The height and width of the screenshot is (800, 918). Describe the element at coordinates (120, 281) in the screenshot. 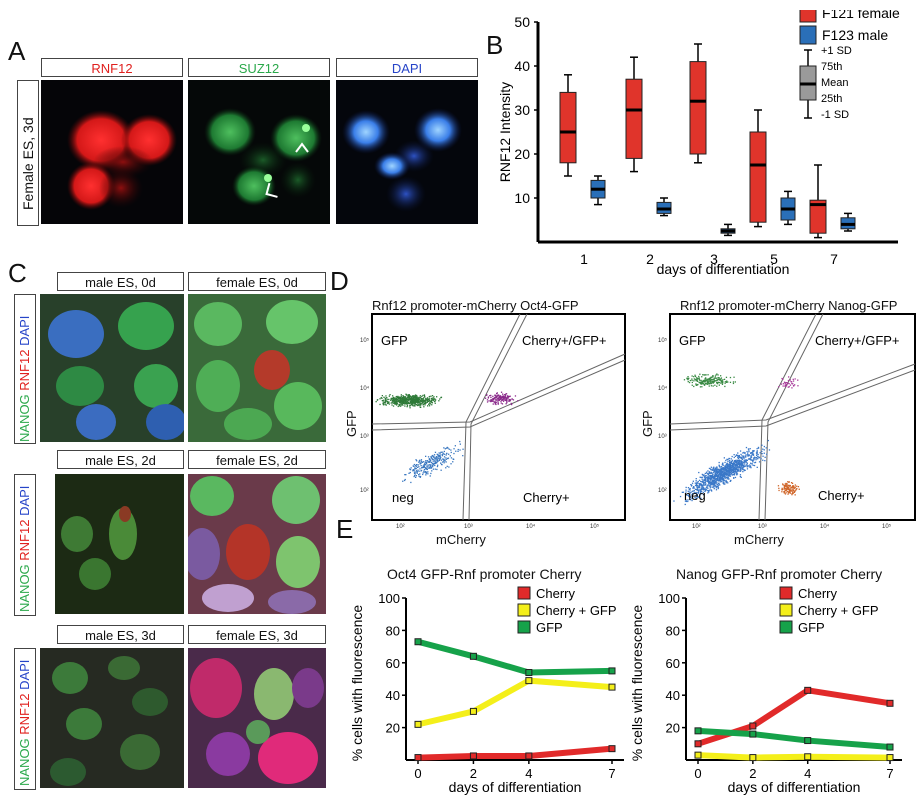

I see `c-row1-left-label: male ES, 0d` at that location.